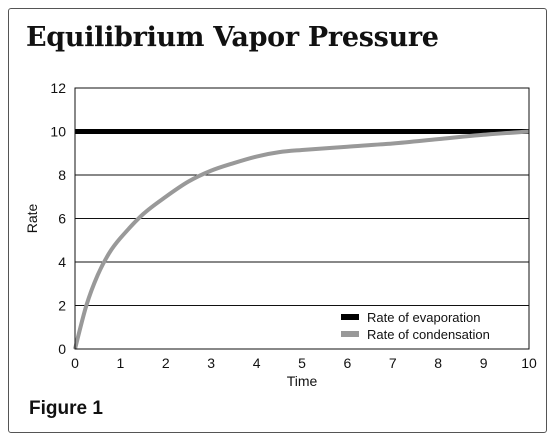 The height and width of the screenshot is (443, 557). What do you see at coordinates (211, 363) in the screenshot?
I see `x-tick-label: 3` at bounding box center [211, 363].